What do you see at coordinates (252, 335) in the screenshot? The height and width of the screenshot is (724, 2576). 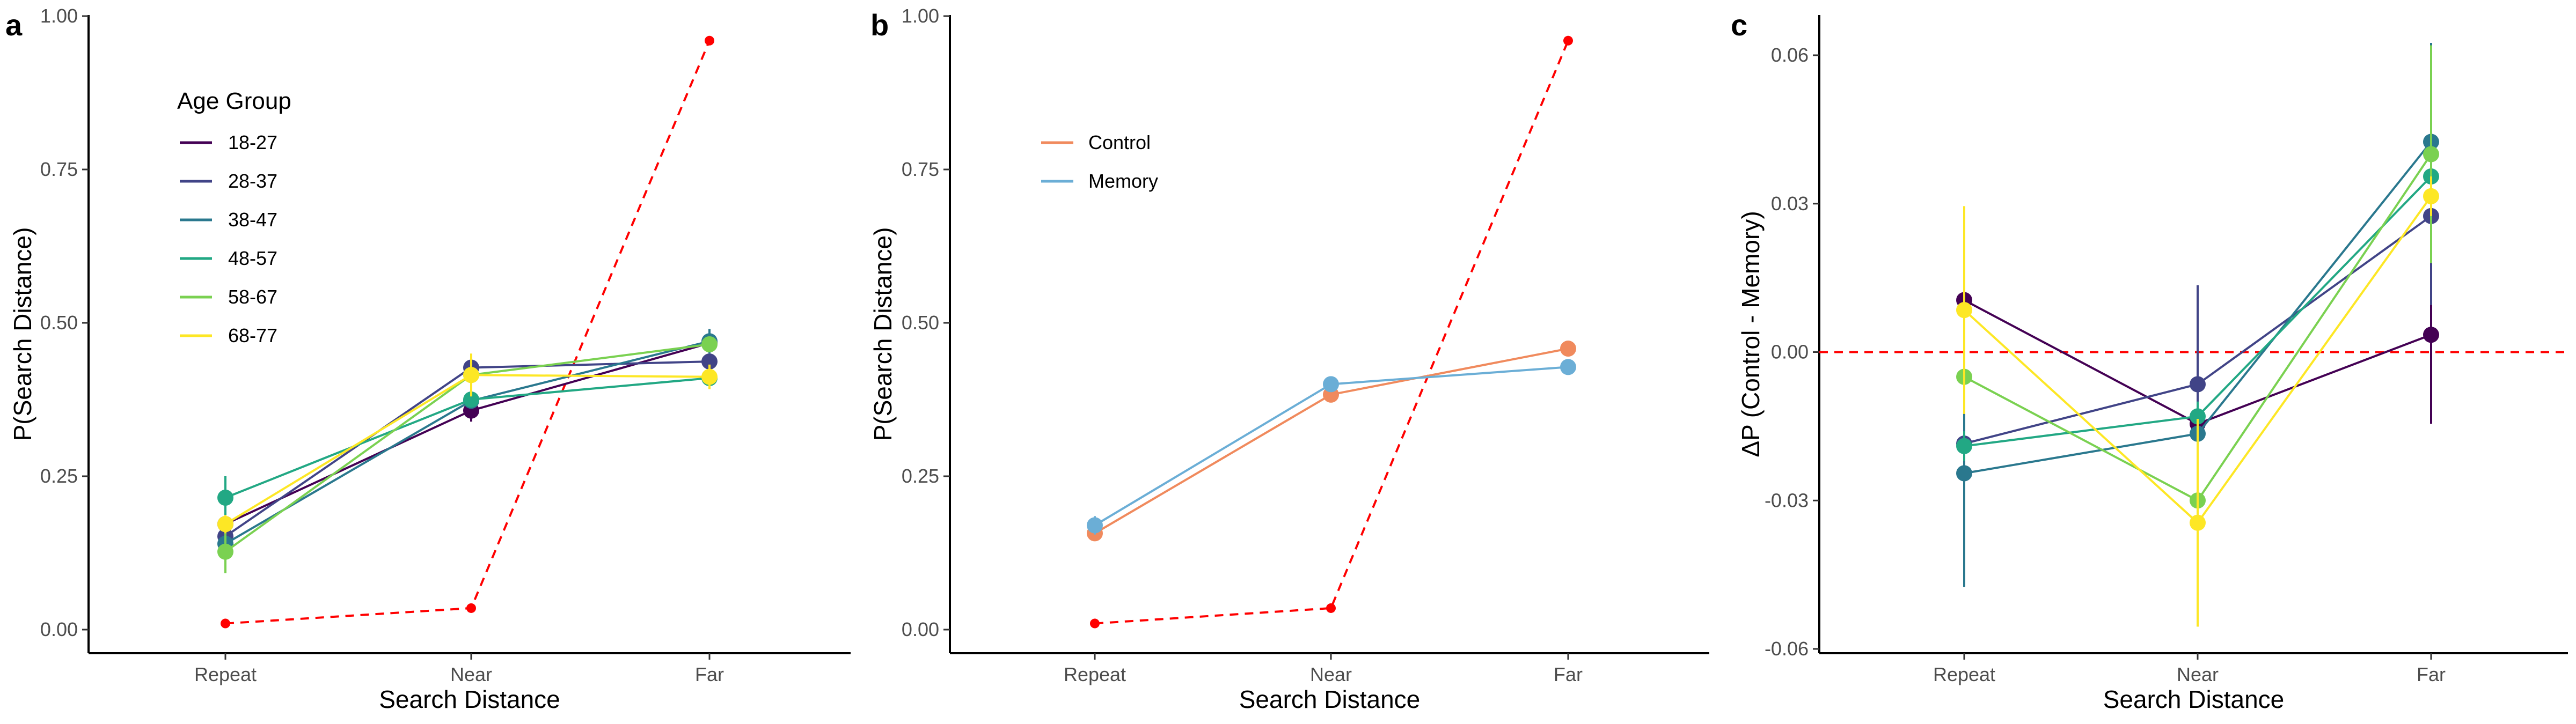 I see `panel-a-legend-label: 68-77` at bounding box center [252, 335].